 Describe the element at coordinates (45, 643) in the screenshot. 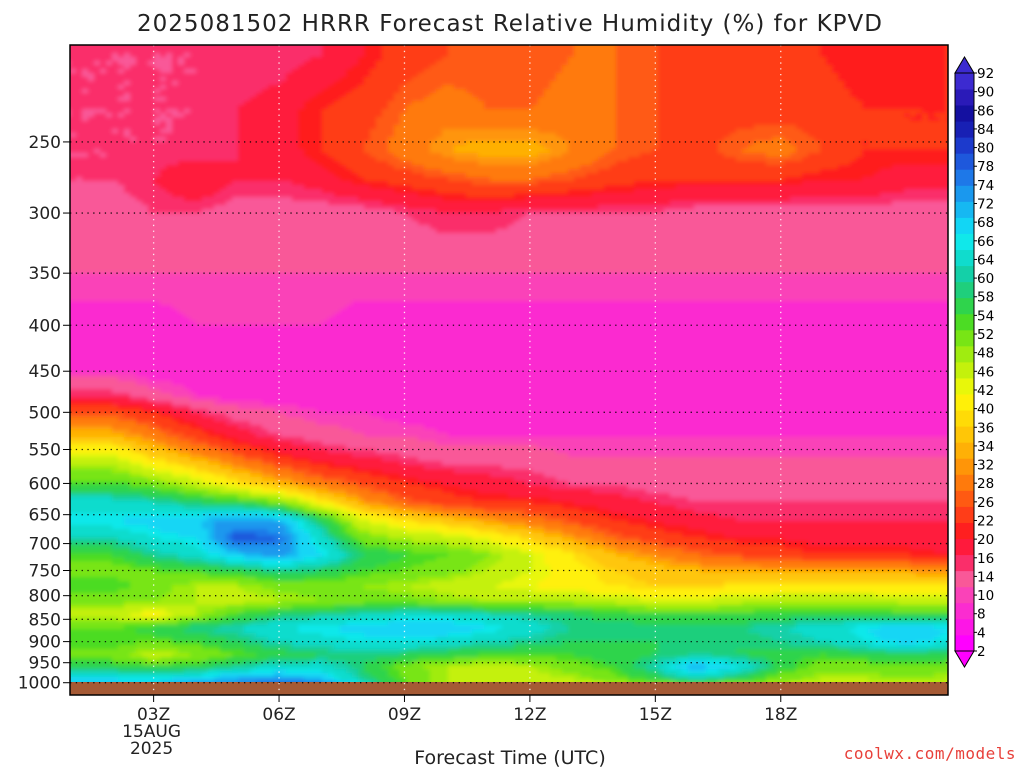

I see `y-tick-label: 900` at that location.